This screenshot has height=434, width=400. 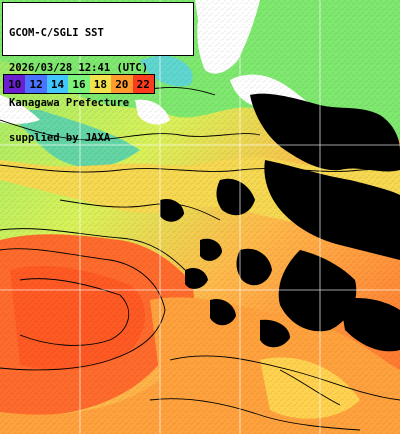 I want to click on title-line-2: 2026/03/28 12:41 (UTC), so click(x=79, y=67).